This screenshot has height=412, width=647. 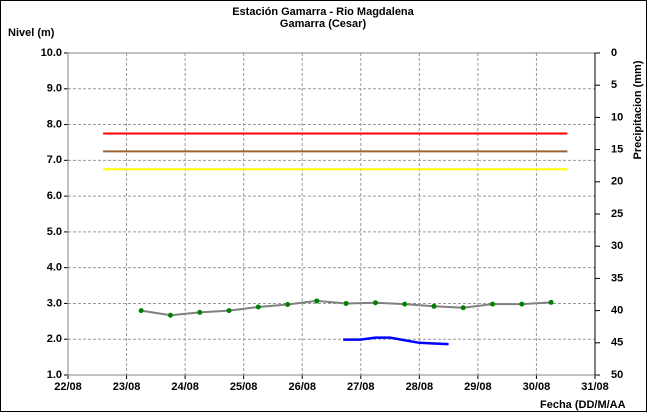 I want to click on y2-tick-label: 15, so click(x=617, y=150).